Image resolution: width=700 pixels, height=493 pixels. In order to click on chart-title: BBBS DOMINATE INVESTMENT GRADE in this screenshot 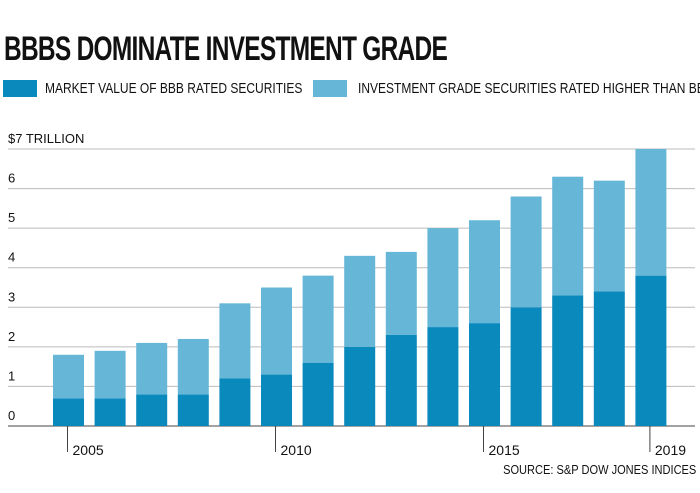, I will do `click(226, 49)`.